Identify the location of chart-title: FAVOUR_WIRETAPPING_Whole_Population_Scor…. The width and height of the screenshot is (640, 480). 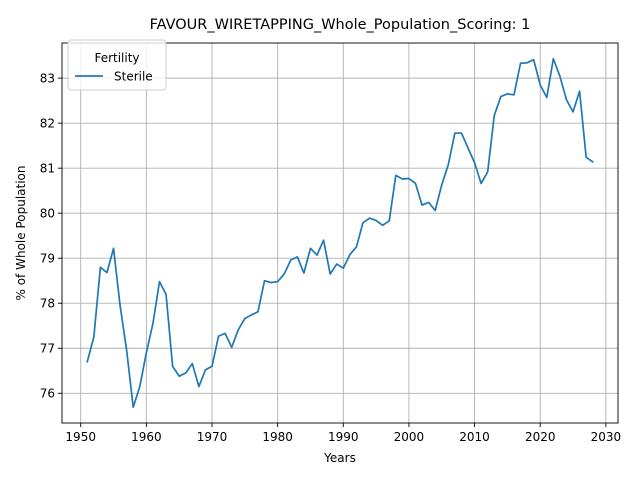
(340, 25).